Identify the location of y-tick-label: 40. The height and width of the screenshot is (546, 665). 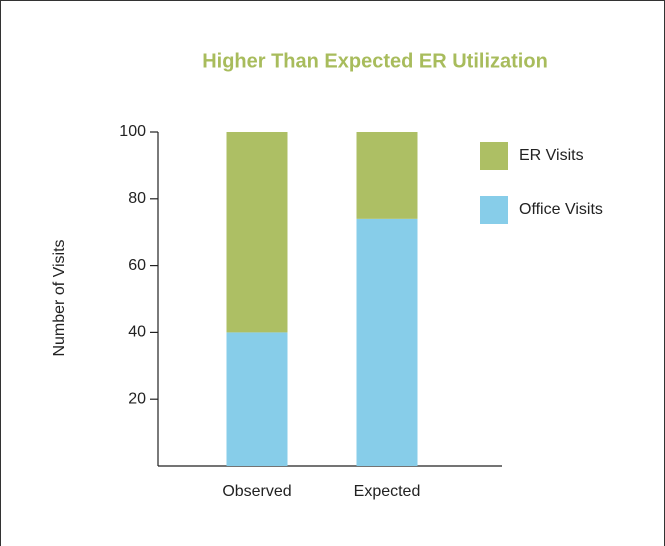
(137, 332).